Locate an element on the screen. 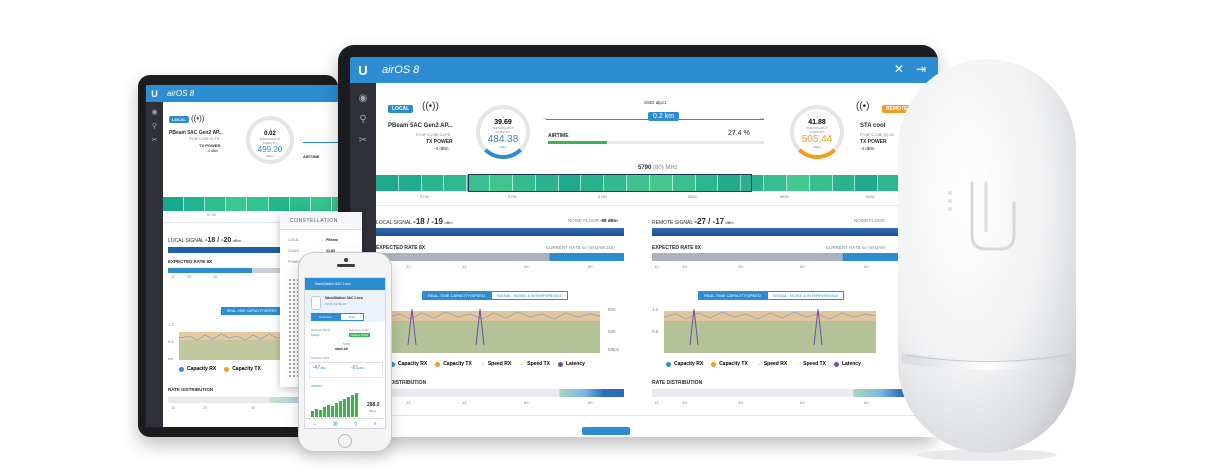  remote-dist-tick-1: 1X is located at coordinates (656, 402).